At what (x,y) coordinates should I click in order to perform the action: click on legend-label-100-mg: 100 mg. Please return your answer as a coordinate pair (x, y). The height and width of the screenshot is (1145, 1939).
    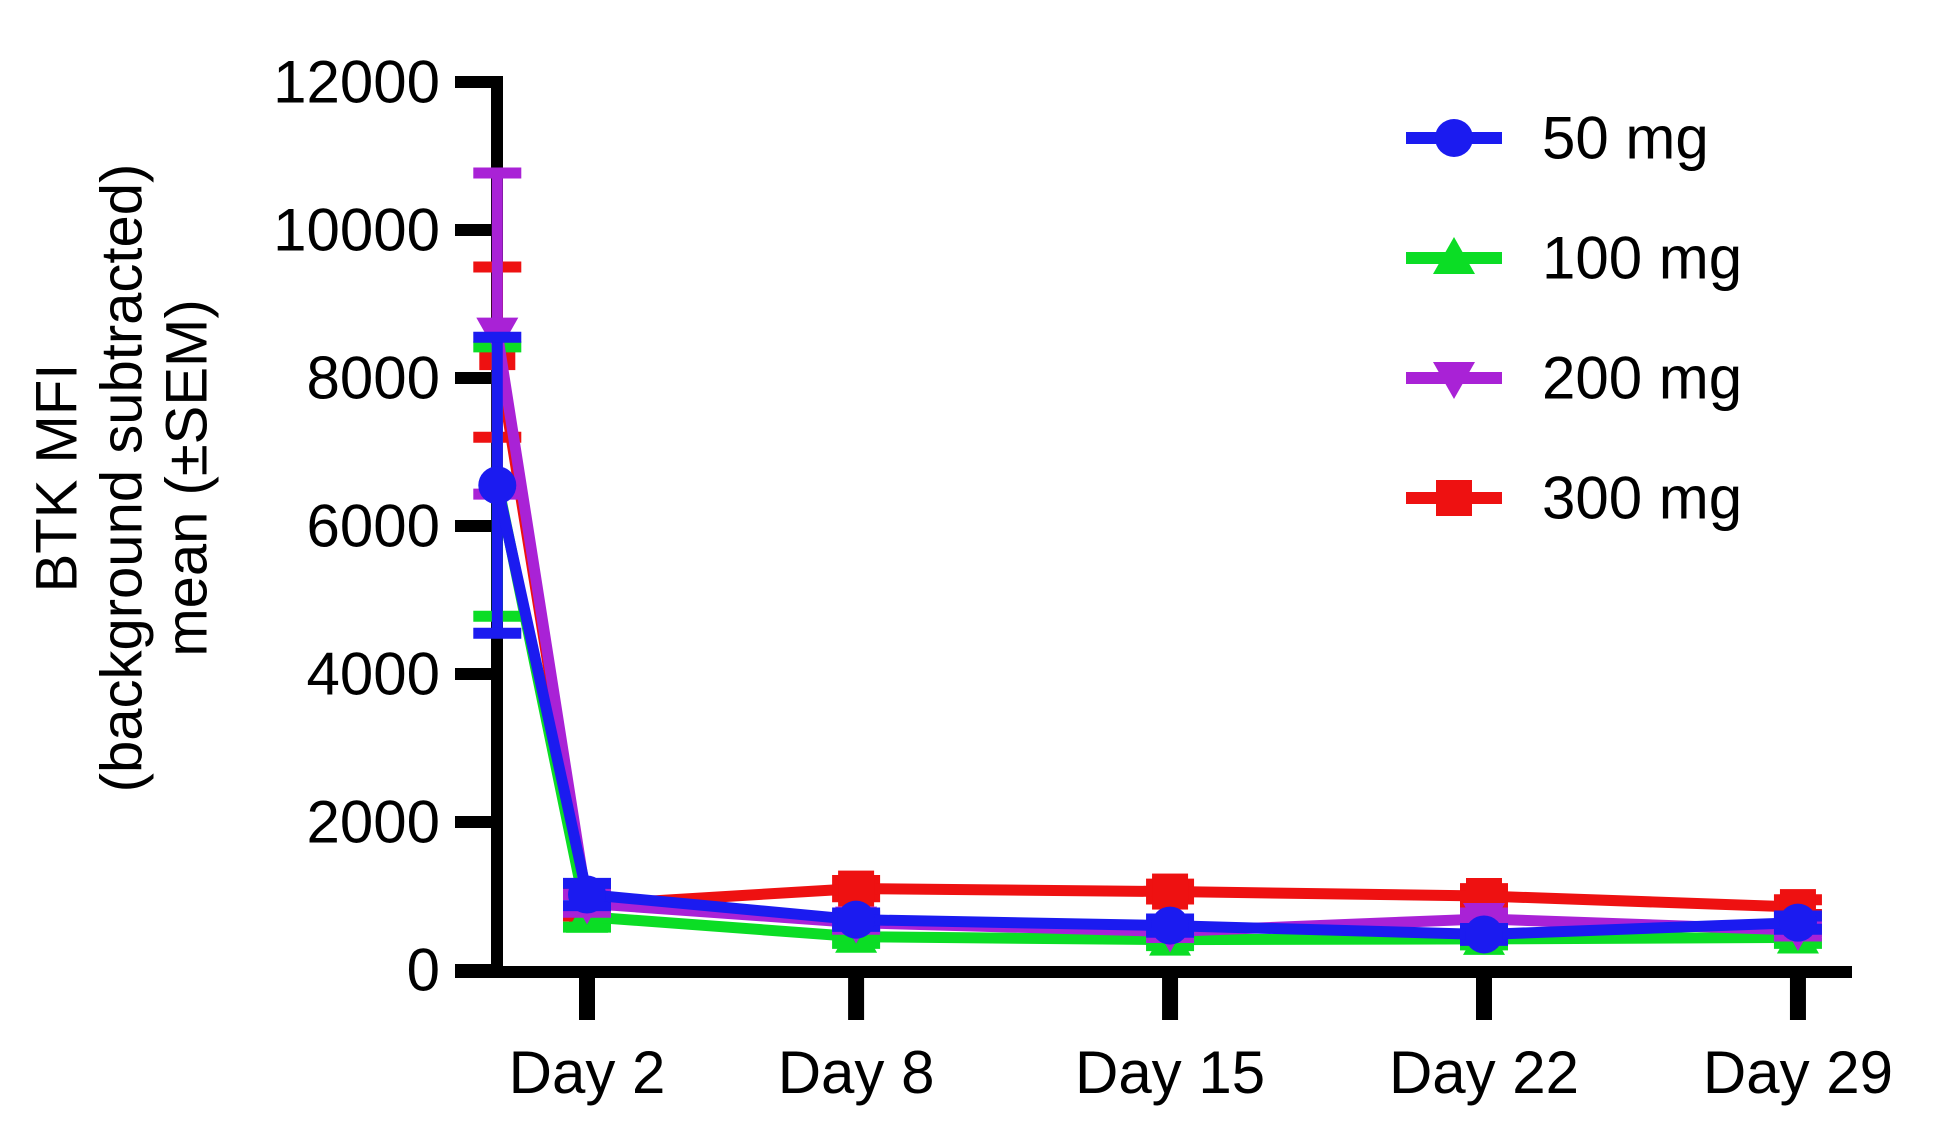
    Looking at the image, I should click on (1642, 258).